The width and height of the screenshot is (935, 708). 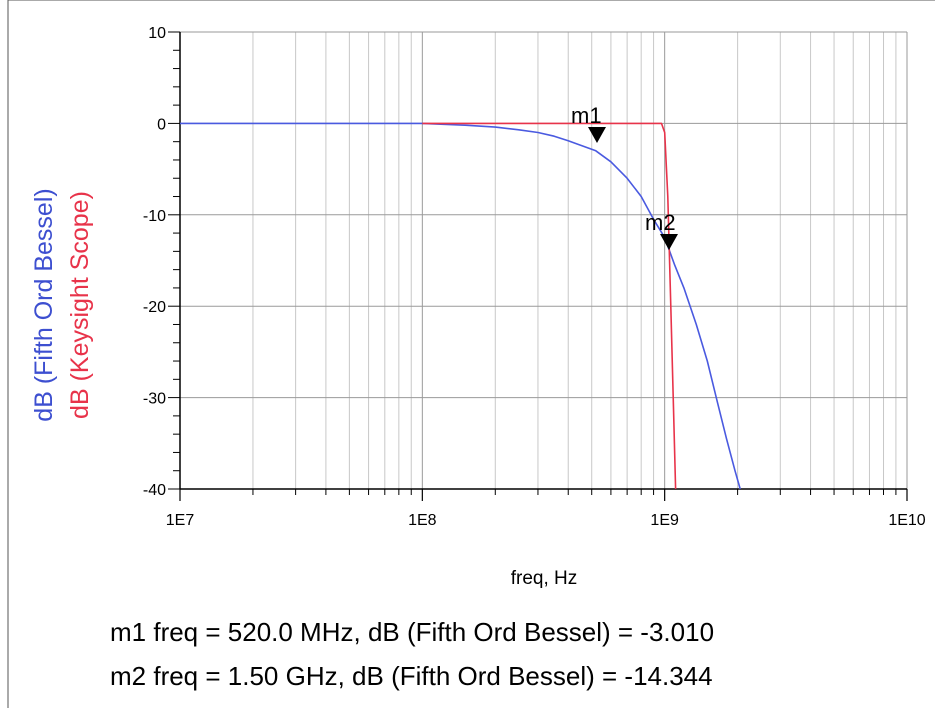 What do you see at coordinates (157, 33) in the screenshot?
I see `y-tick-label: 10` at bounding box center [157, 33].